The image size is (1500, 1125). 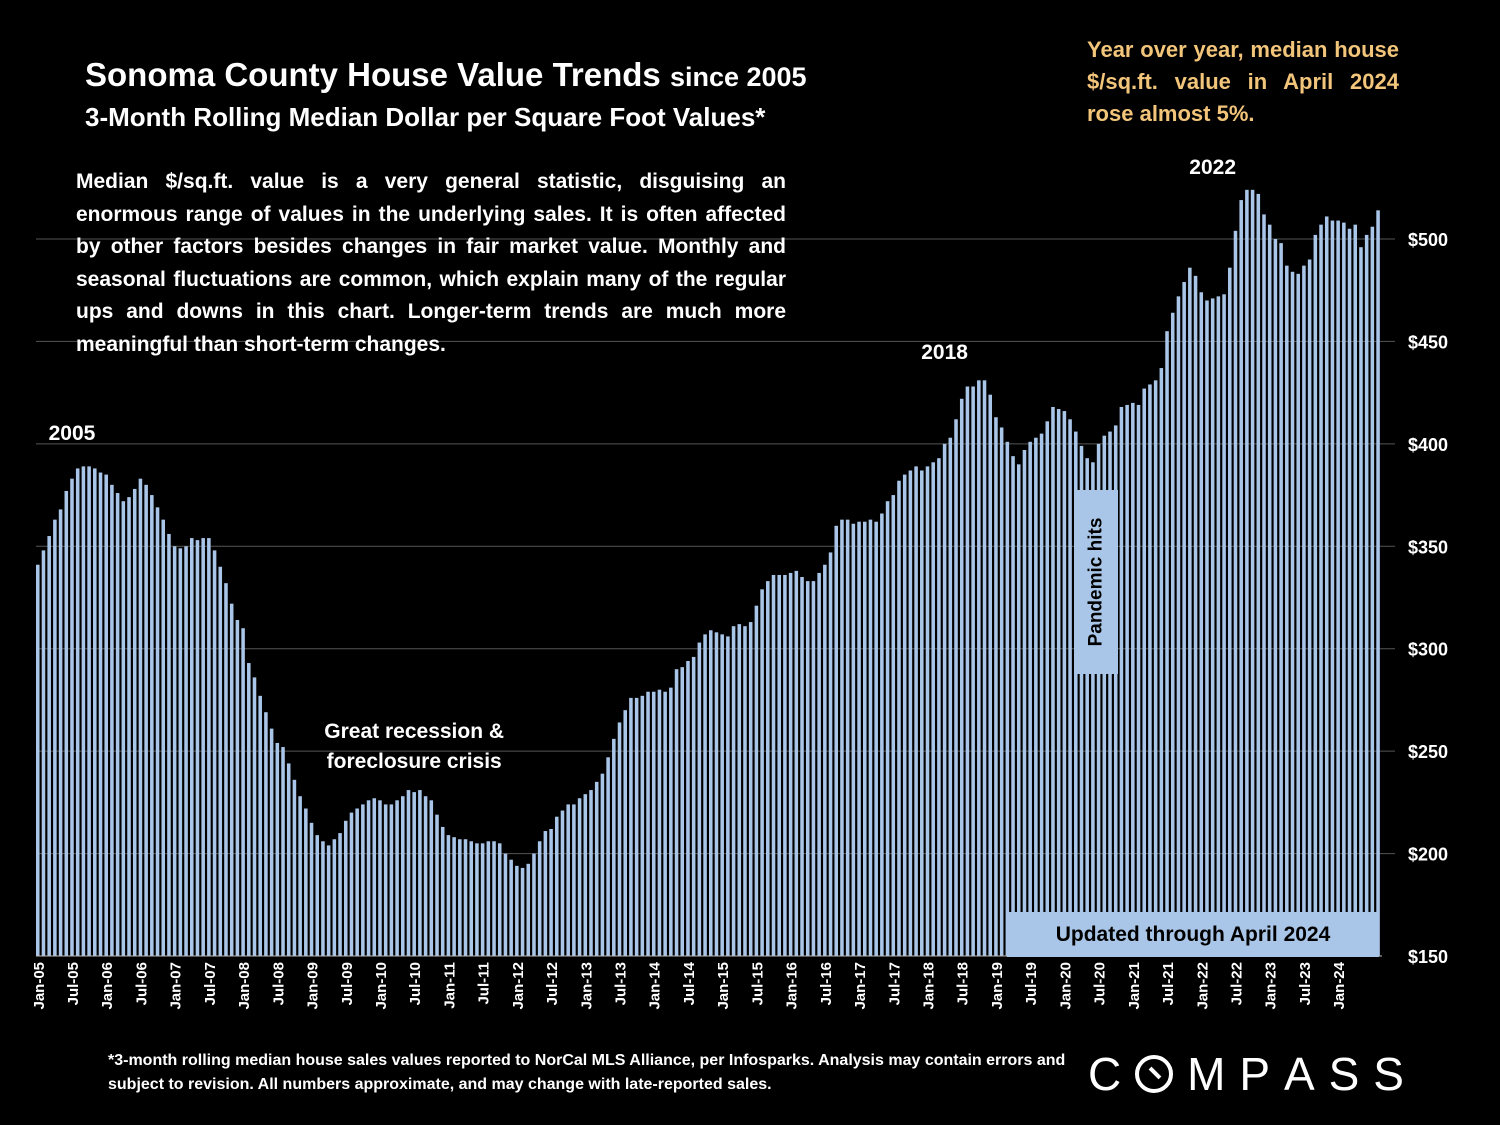 What do you see at coordinates (1305, 983) in the screenshot?
I see `x-tick-label: Jul-23` at bounding box center [1305, 983].